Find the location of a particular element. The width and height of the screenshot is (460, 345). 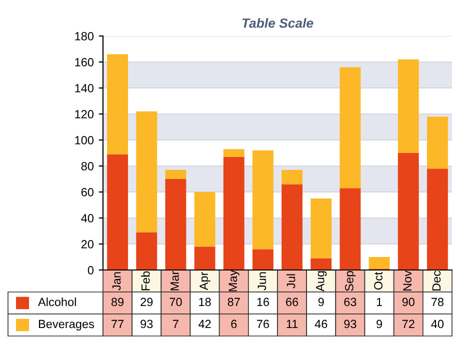

data-label: 70 is located at coordinates (176, 302).